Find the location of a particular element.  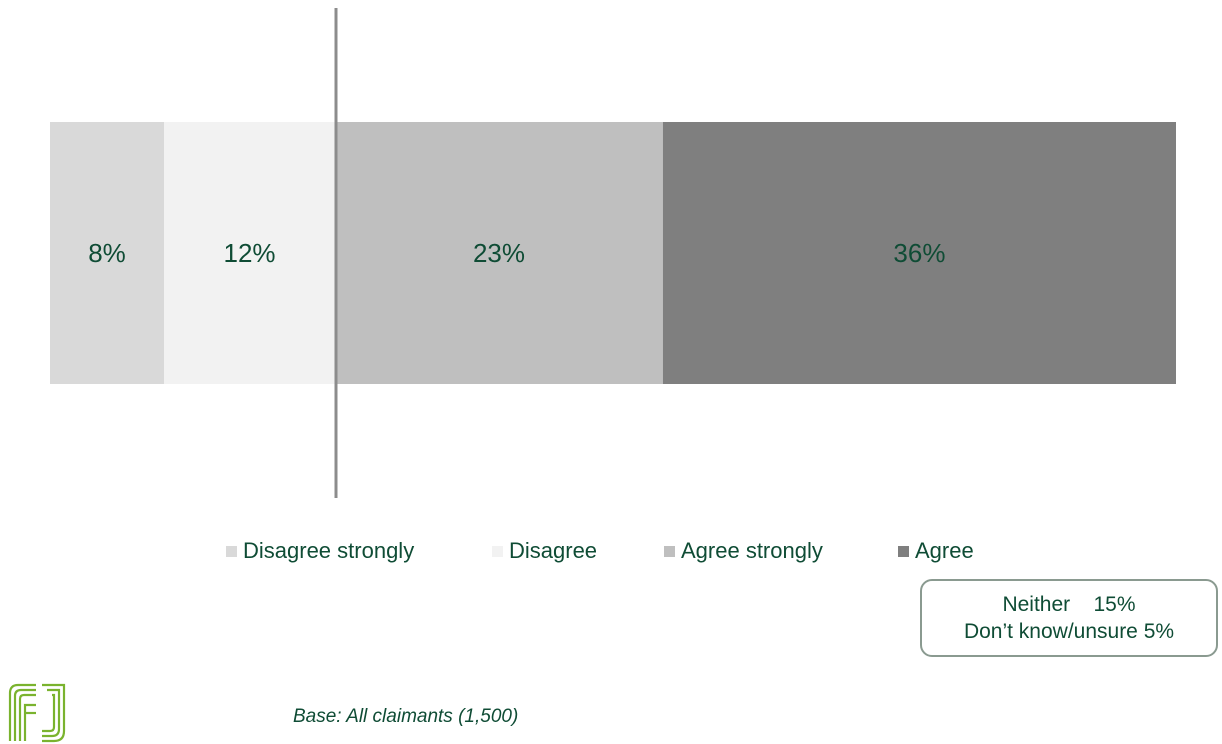

data-label-agree: 36% is located at coordinates (919, 253).